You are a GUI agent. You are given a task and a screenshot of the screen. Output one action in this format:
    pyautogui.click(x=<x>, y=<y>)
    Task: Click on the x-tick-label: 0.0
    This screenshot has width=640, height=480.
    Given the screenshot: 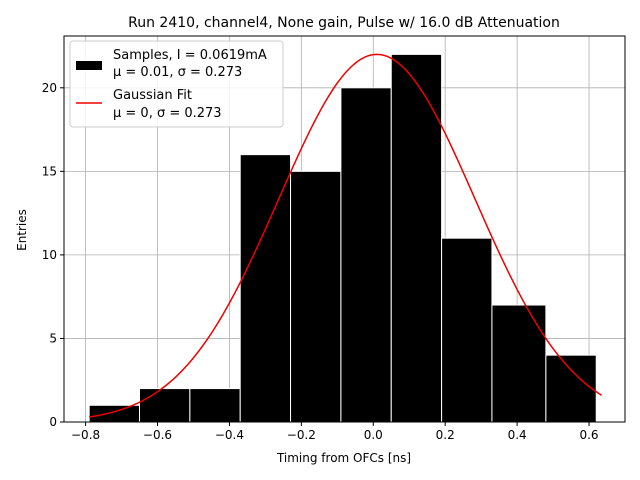 What is the action you would take?
    pyautogui.click(x=373, y=435)
    